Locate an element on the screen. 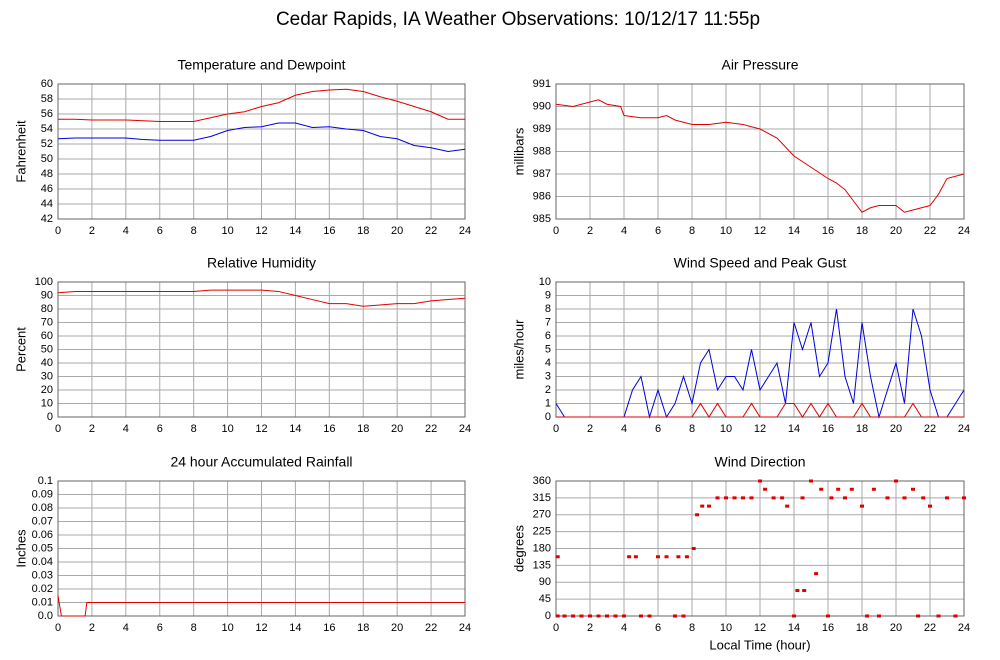 Image resolution: width=1000 pixels, height=660 pixels. y-tick-label: 985 is located at coordinates (542, 219).